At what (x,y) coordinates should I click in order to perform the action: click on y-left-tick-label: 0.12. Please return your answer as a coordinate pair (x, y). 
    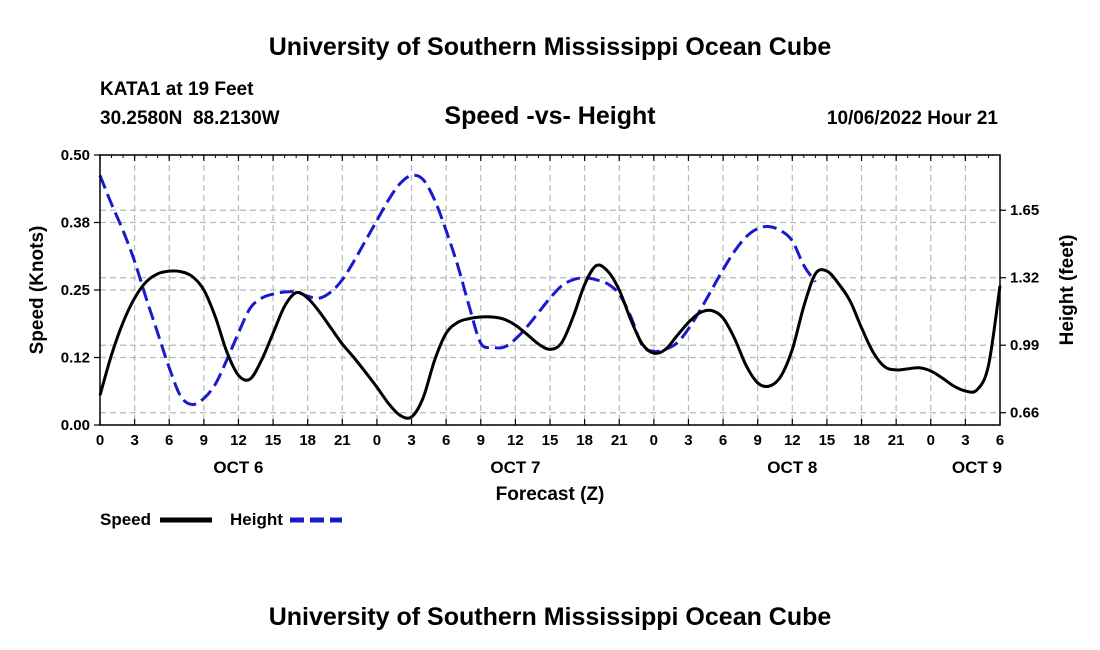
    Looking at the image, I should click on (75, 358).